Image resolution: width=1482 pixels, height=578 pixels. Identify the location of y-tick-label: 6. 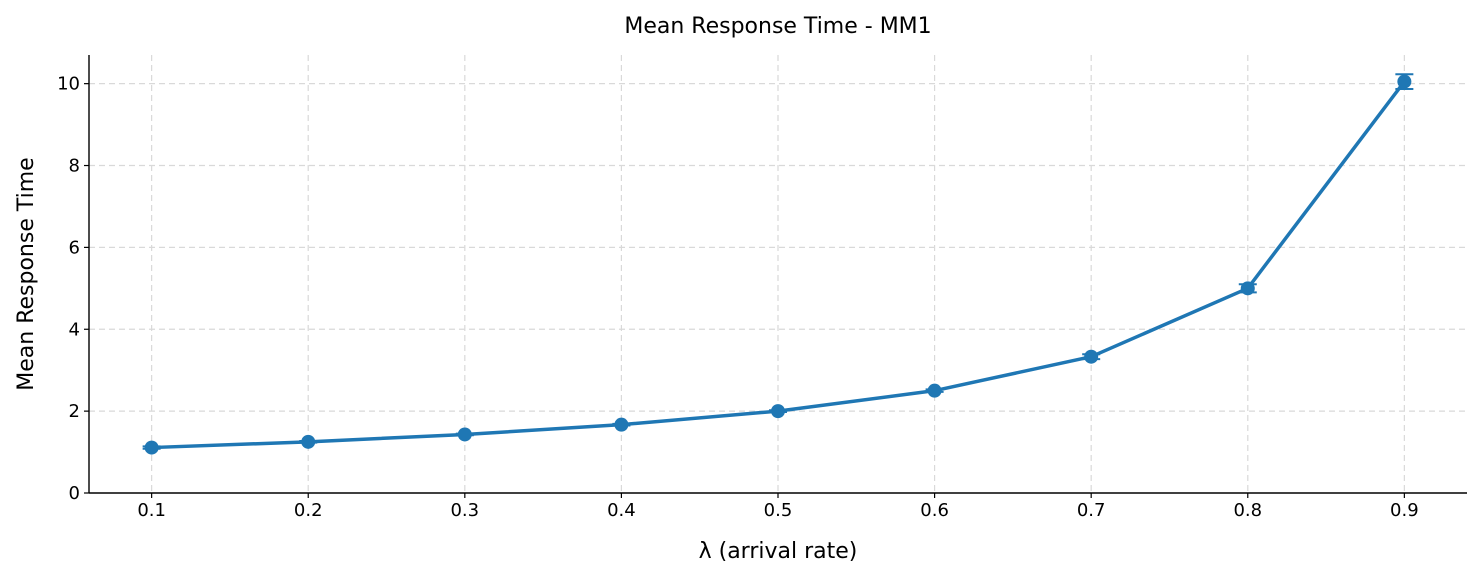
(74, 247).